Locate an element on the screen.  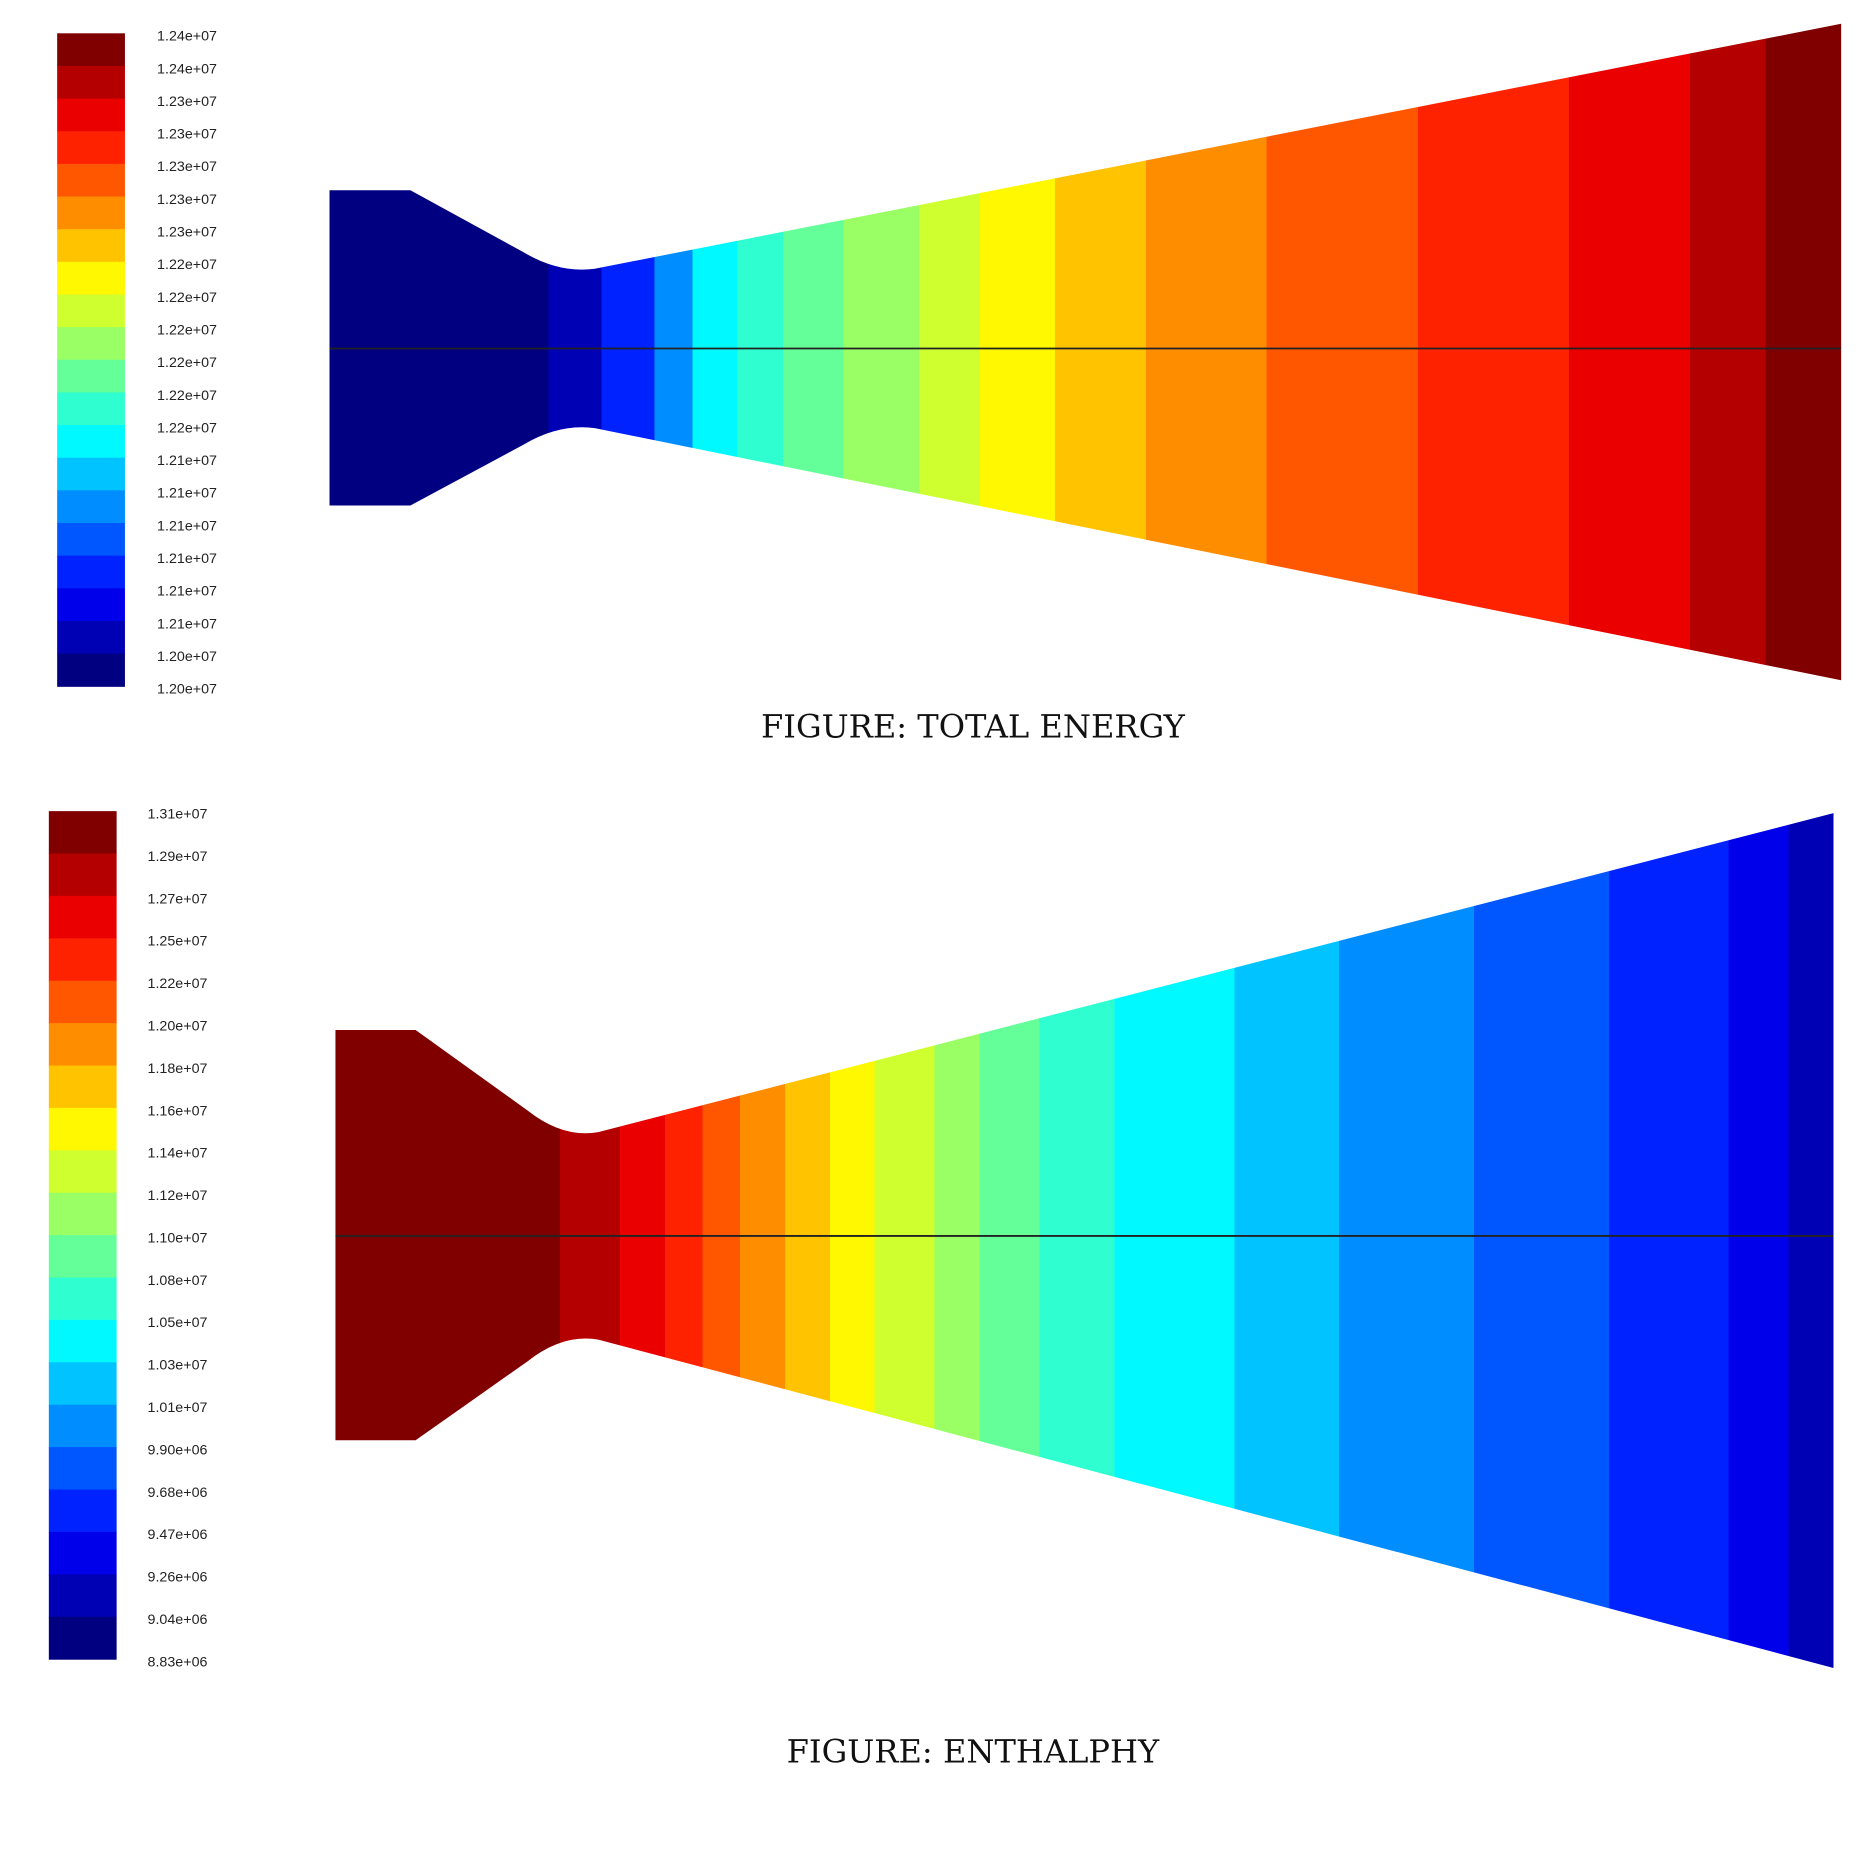
colorbar-label: 1.03e+07 is located at coordinates (178, 1366).